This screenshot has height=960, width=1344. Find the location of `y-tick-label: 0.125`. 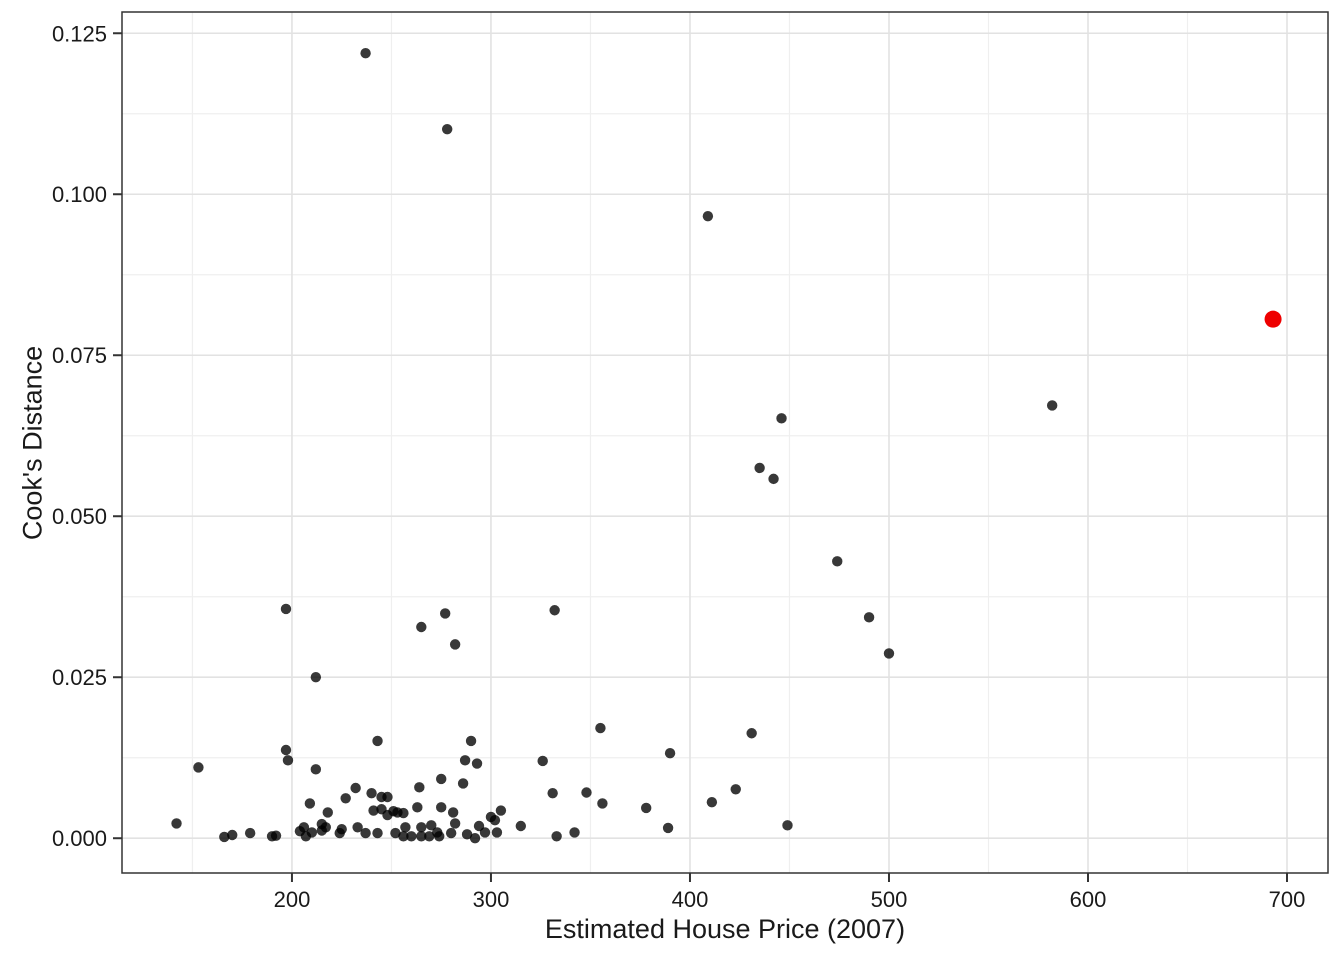

y-tick-label: 0.125 is located at coordinates (79, 33).